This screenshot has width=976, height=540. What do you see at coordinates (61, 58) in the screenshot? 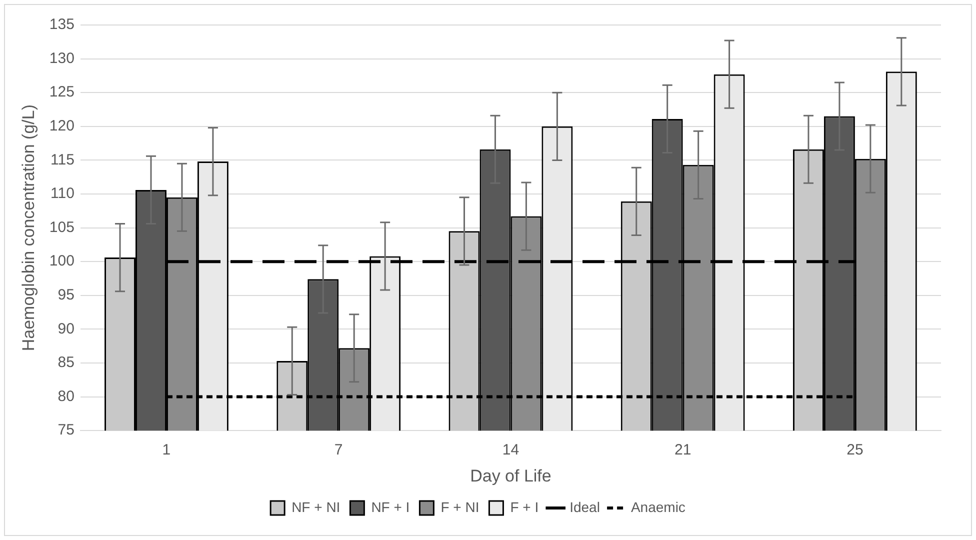
I see `y-tick-label: 130` at bounding box center [61, 58].